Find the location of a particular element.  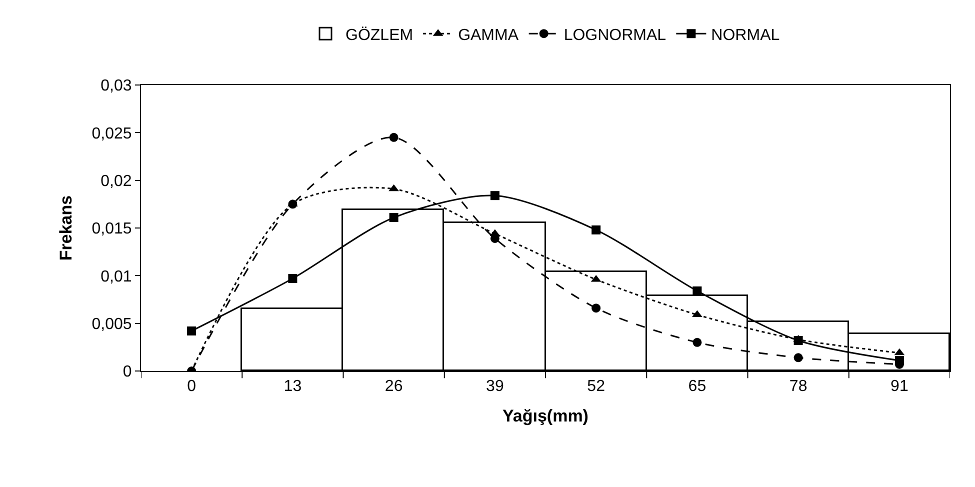

x-tick-label: 39 is located at coordinates (495, 387).